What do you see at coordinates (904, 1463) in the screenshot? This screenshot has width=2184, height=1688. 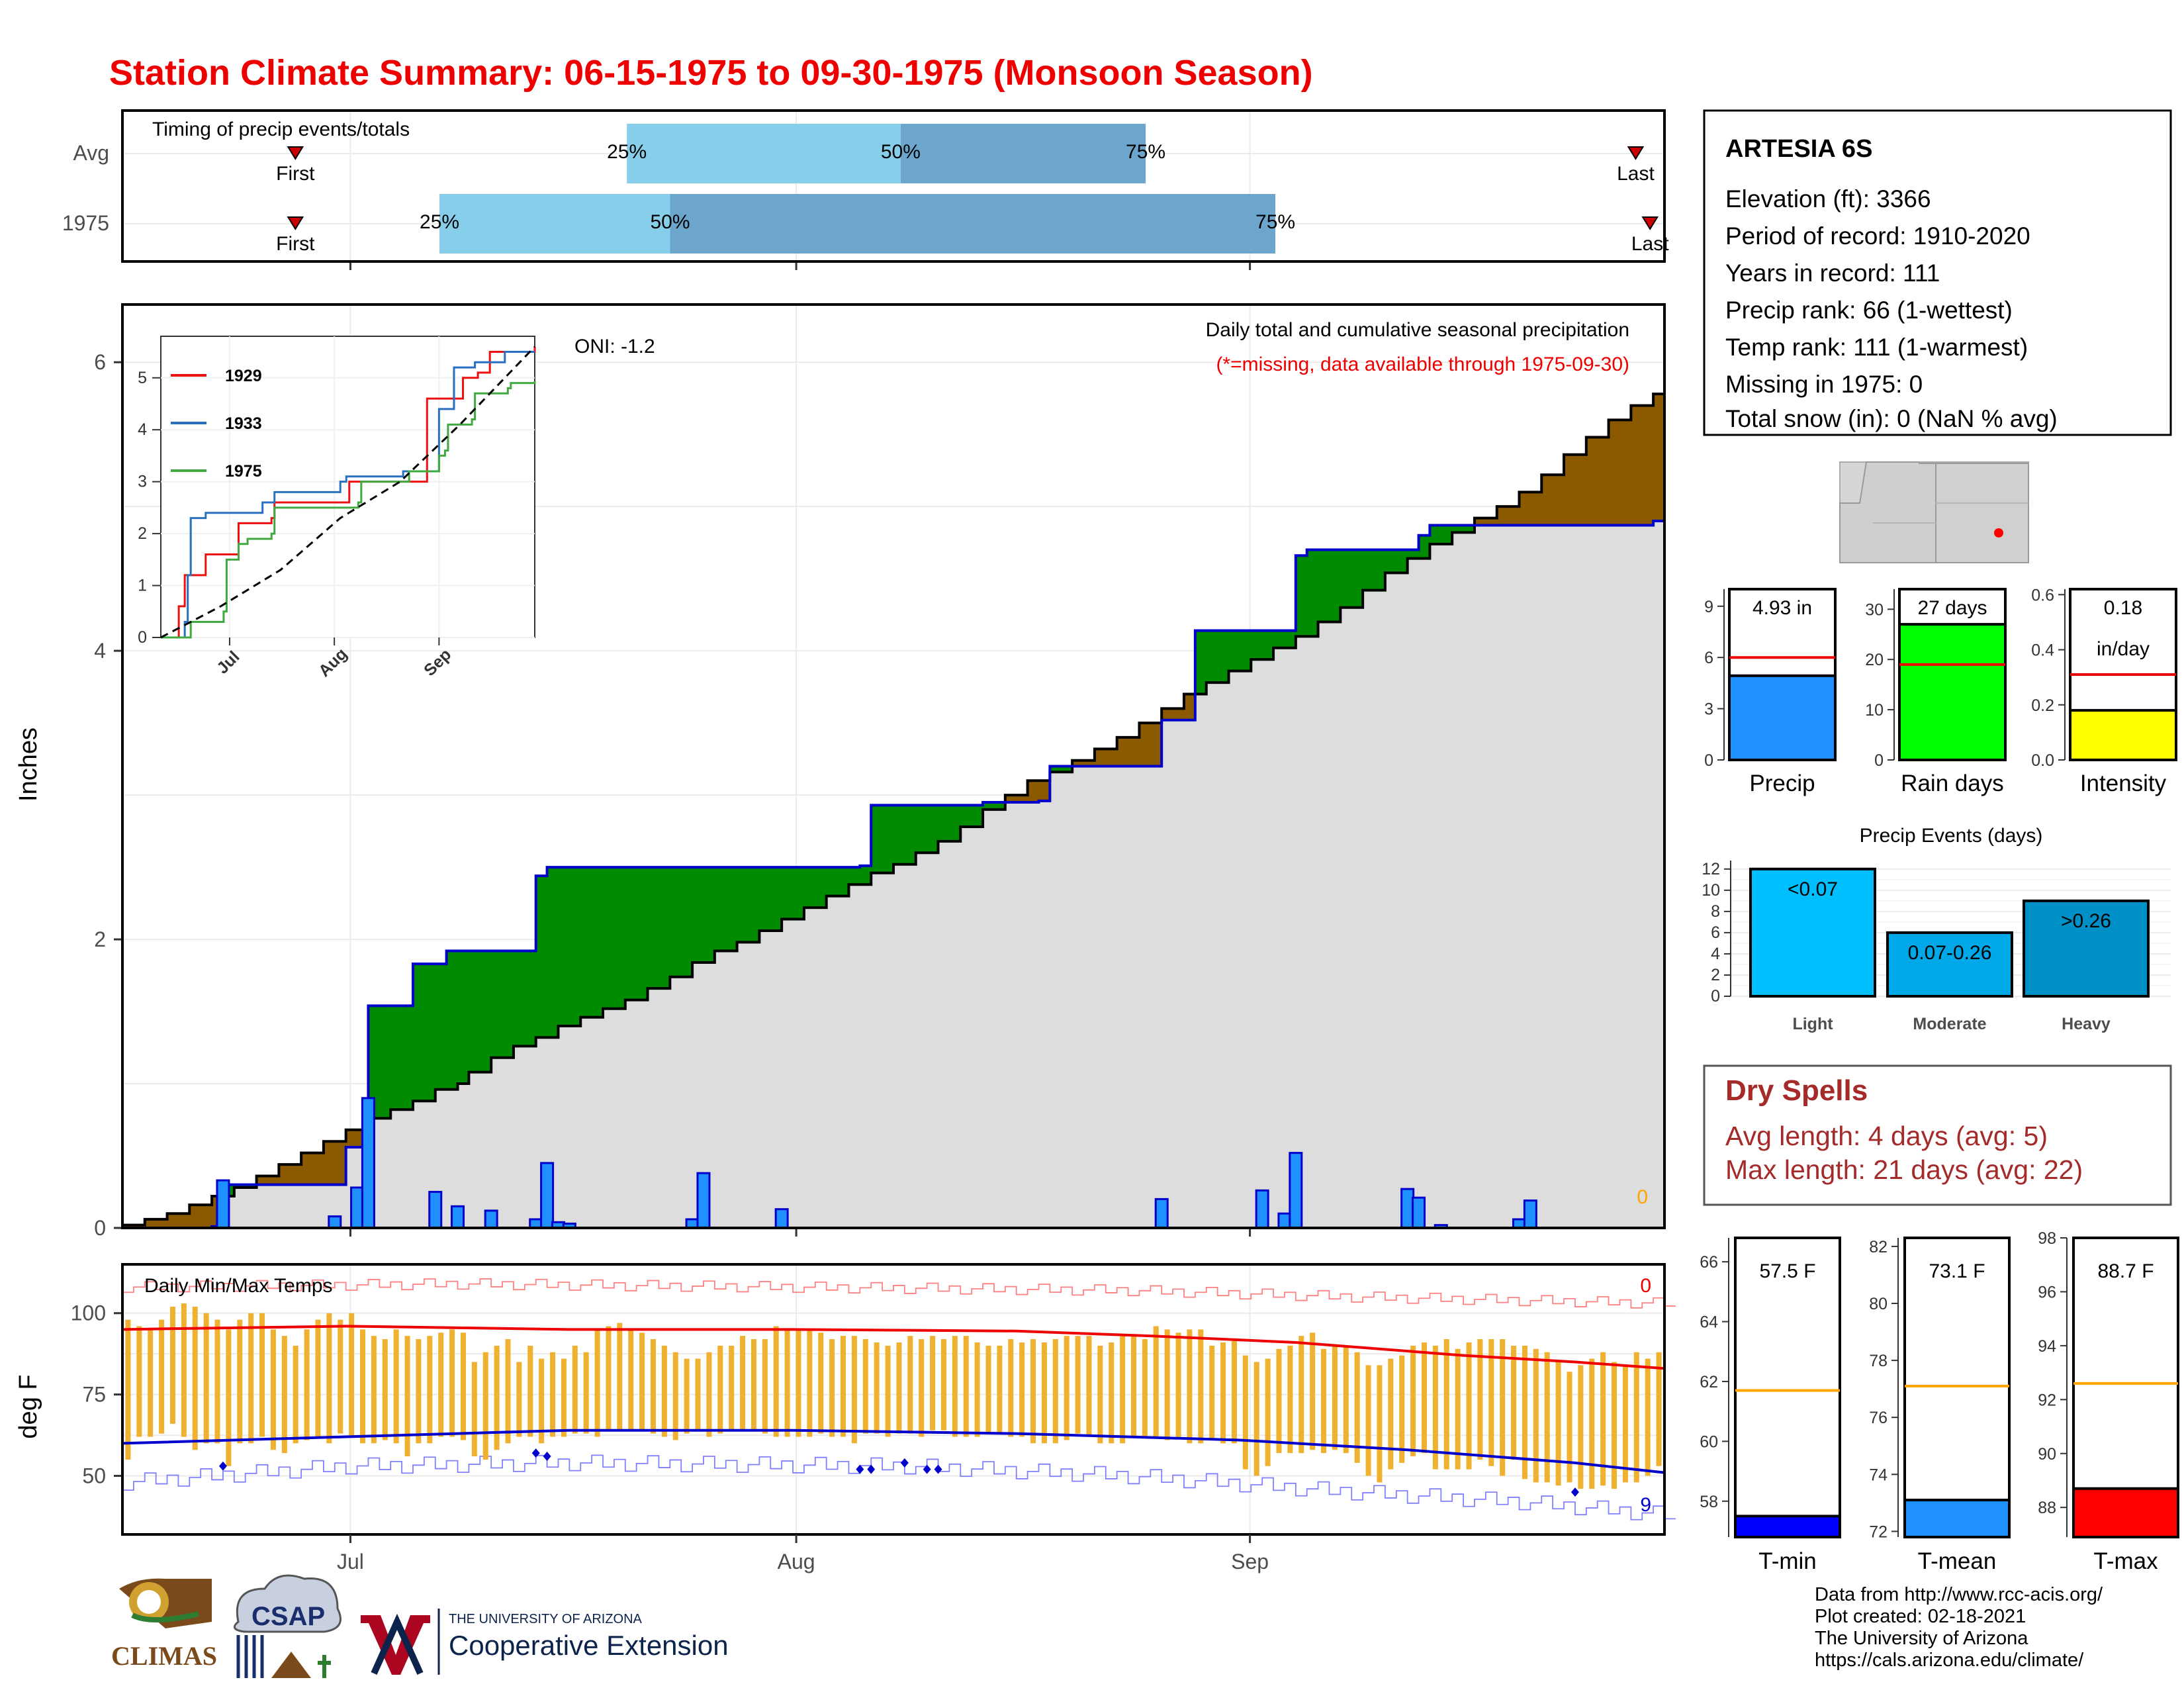 I see `record-low-marker` at bounding box center [904, 1463].